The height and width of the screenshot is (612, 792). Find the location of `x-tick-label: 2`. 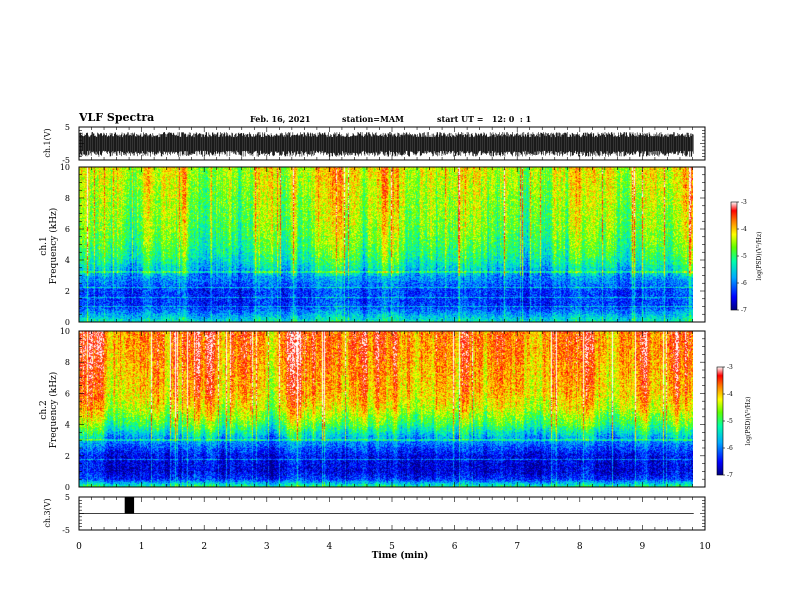

x-tick-label: 2 is located at coordinates (204, 547).